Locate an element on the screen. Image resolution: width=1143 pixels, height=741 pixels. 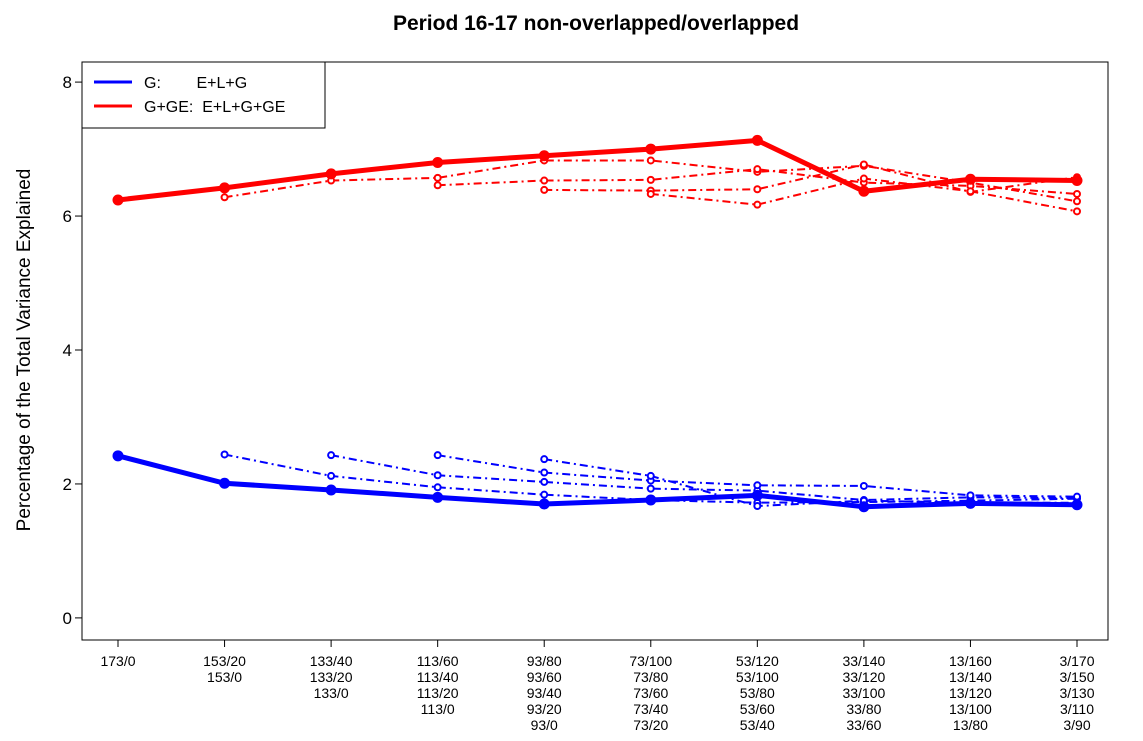
x-tick-label: 13/120 is located at coordinates (970, 693).